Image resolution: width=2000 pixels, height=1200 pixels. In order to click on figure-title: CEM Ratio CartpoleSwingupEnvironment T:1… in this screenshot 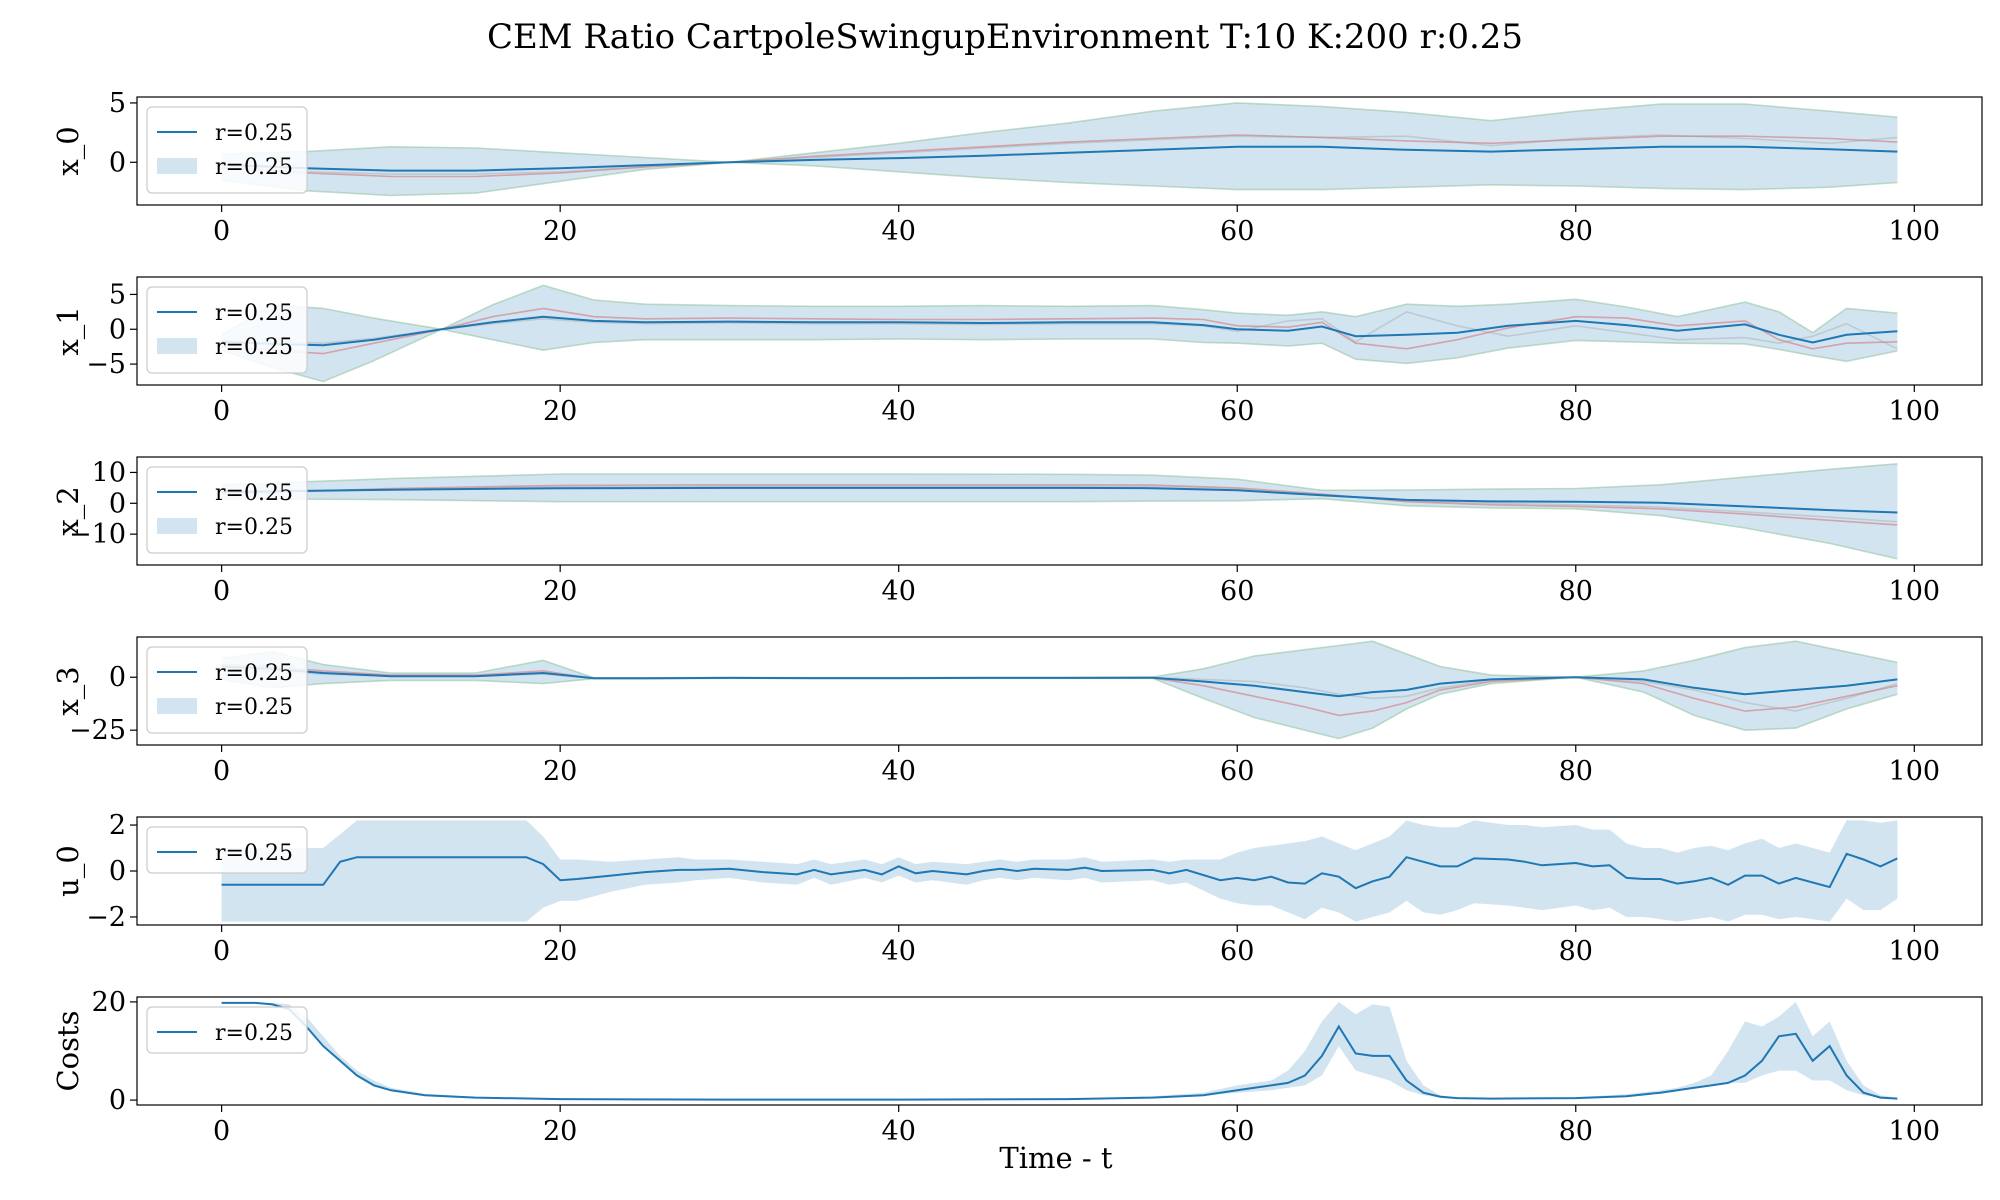, I will do `click(1005, 37)`.